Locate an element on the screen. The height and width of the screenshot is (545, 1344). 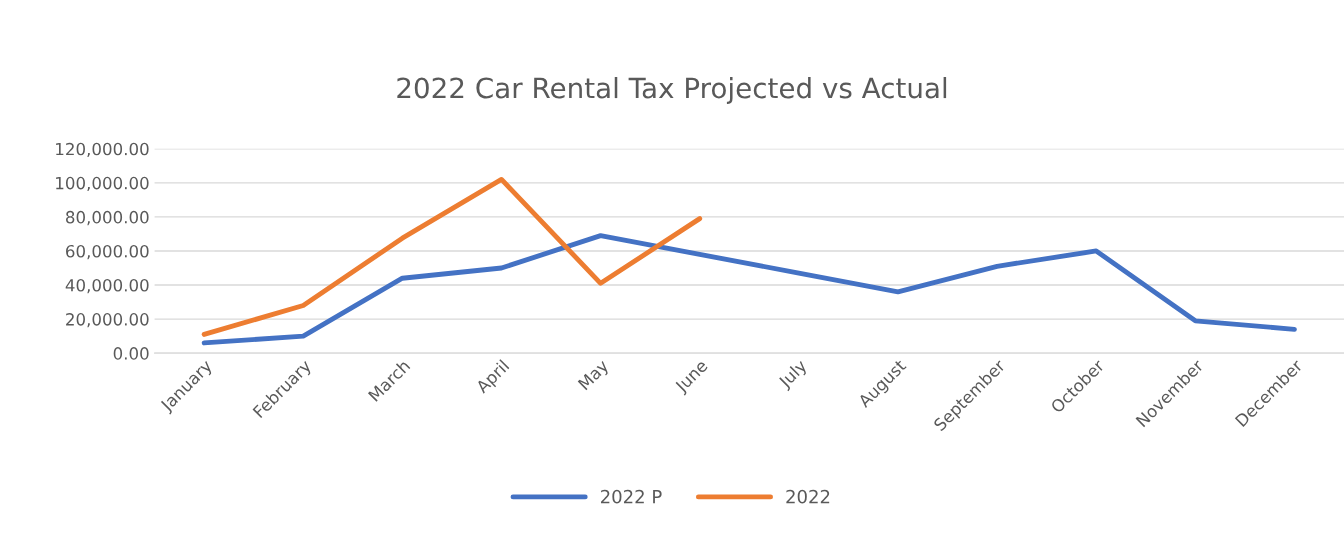
y-tick-label: 20,000.00 is located at coordinates (107, 320).